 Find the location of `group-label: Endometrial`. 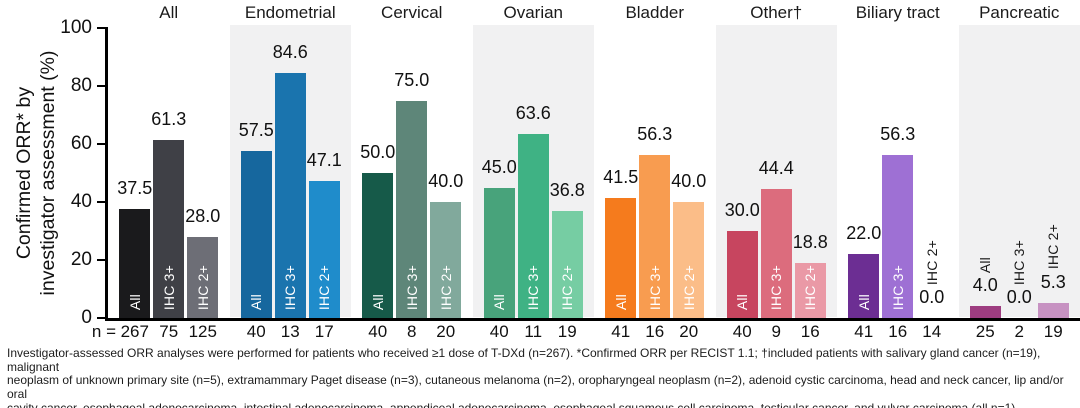

group-label: Endometrial is located at coordinates (290, 12).